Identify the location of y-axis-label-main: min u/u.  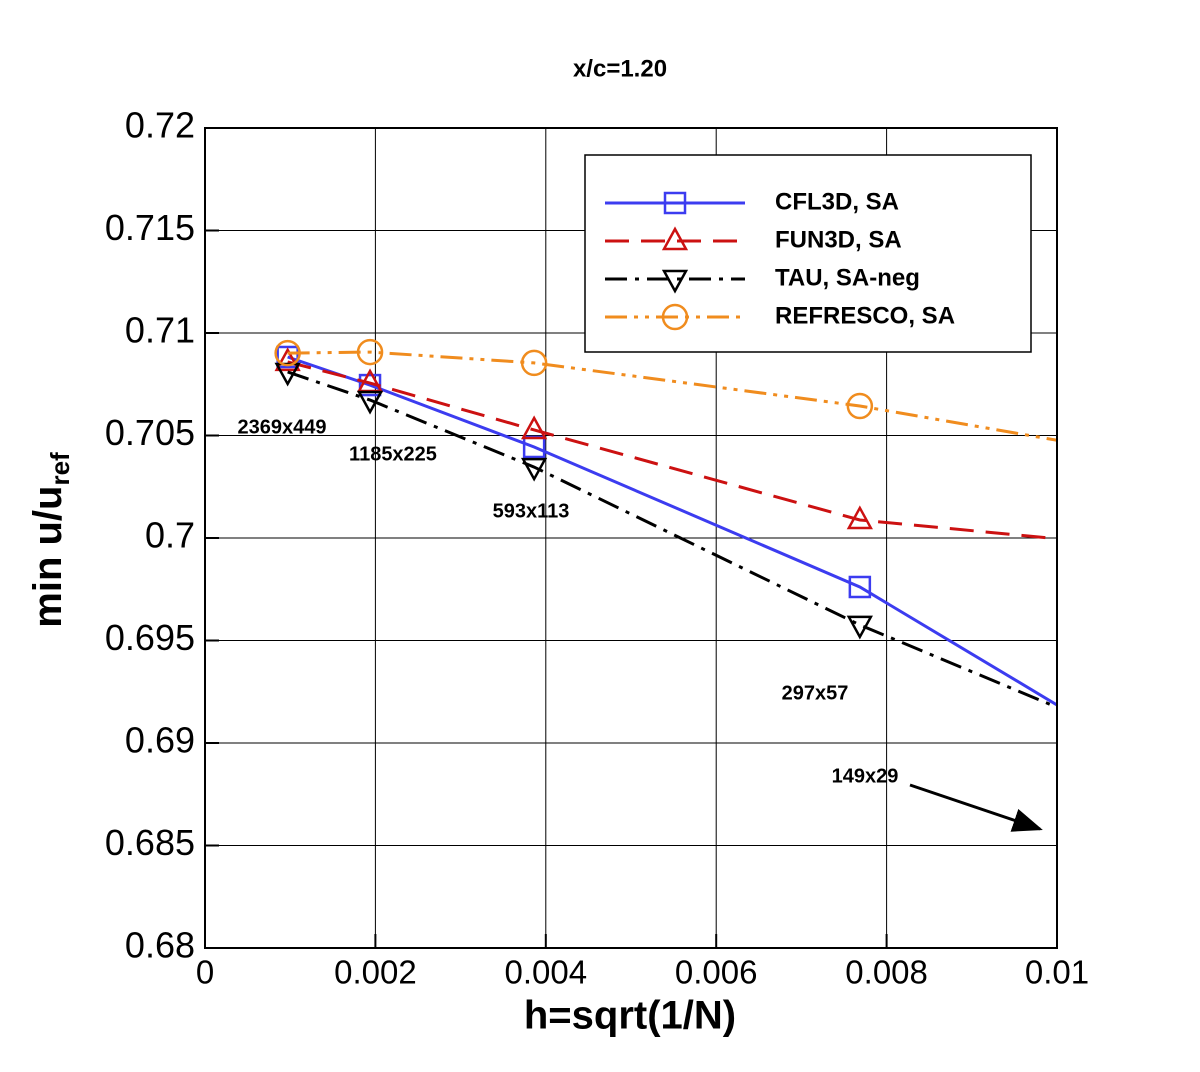
(48, 557).